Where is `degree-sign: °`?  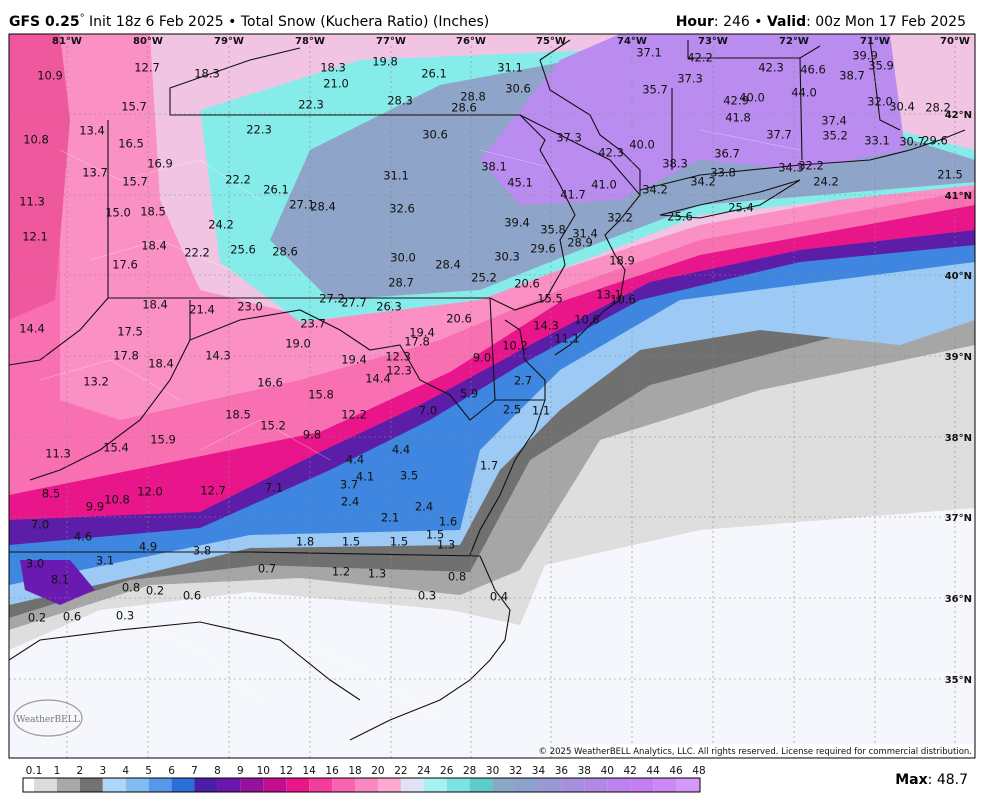
degree-sign: ° is located at coordinates (82, 18).